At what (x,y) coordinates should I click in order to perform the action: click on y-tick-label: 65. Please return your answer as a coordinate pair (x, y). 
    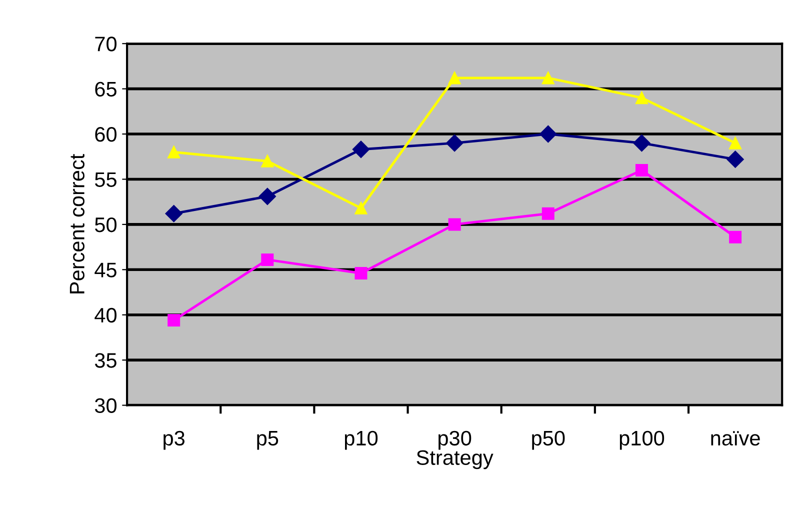
    Looking at the image, I should click on (105, 89).